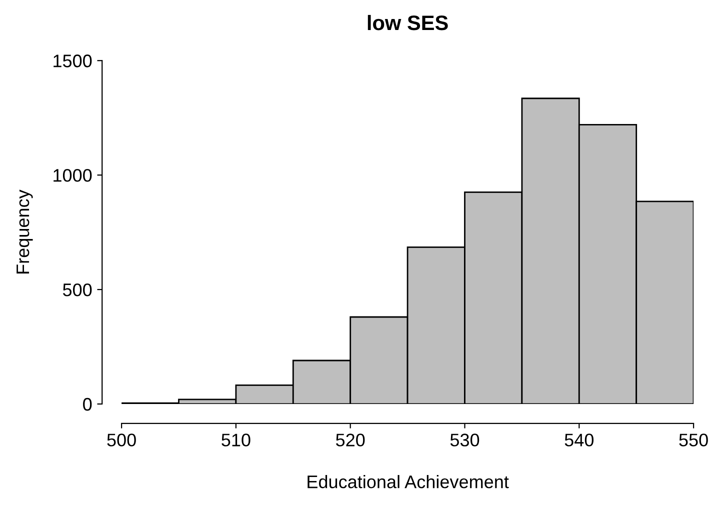  Describe the element at coordinates (24, 232) in the screenshot. I see `y-axis-title: Frequency` at that location.